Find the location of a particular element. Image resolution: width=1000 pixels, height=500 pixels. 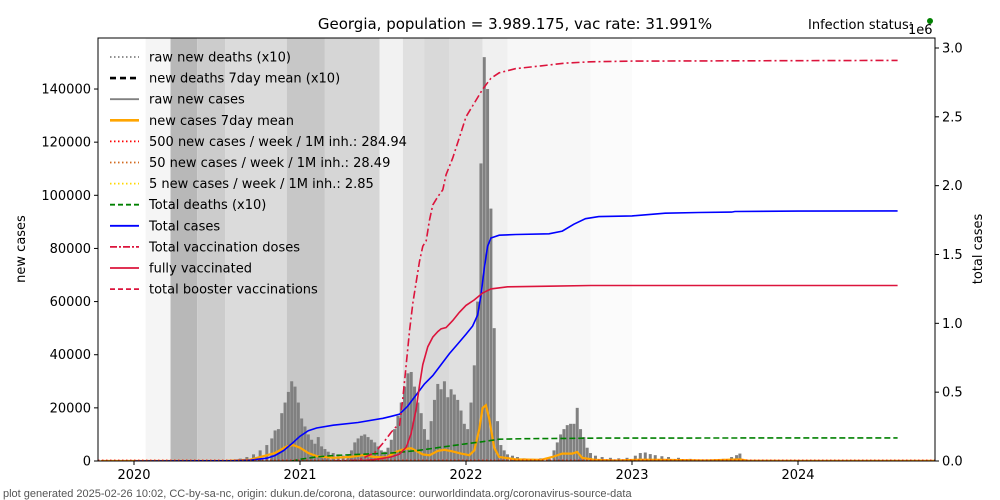

y2-tick-label: 3.0 is located at coordinates (952, 48).